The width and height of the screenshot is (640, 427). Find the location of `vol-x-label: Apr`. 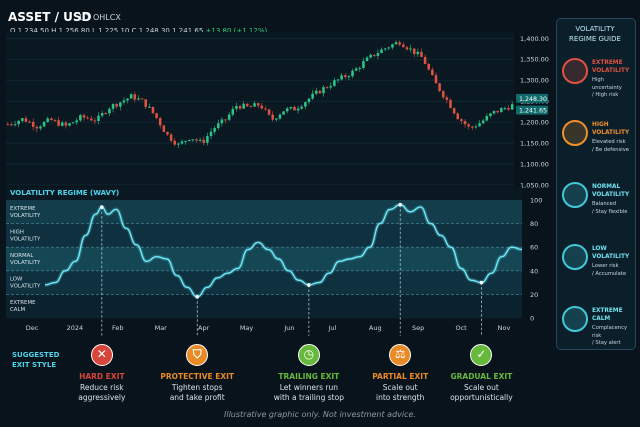

vol-x-label: Apr is located at coordinates (204, 328).